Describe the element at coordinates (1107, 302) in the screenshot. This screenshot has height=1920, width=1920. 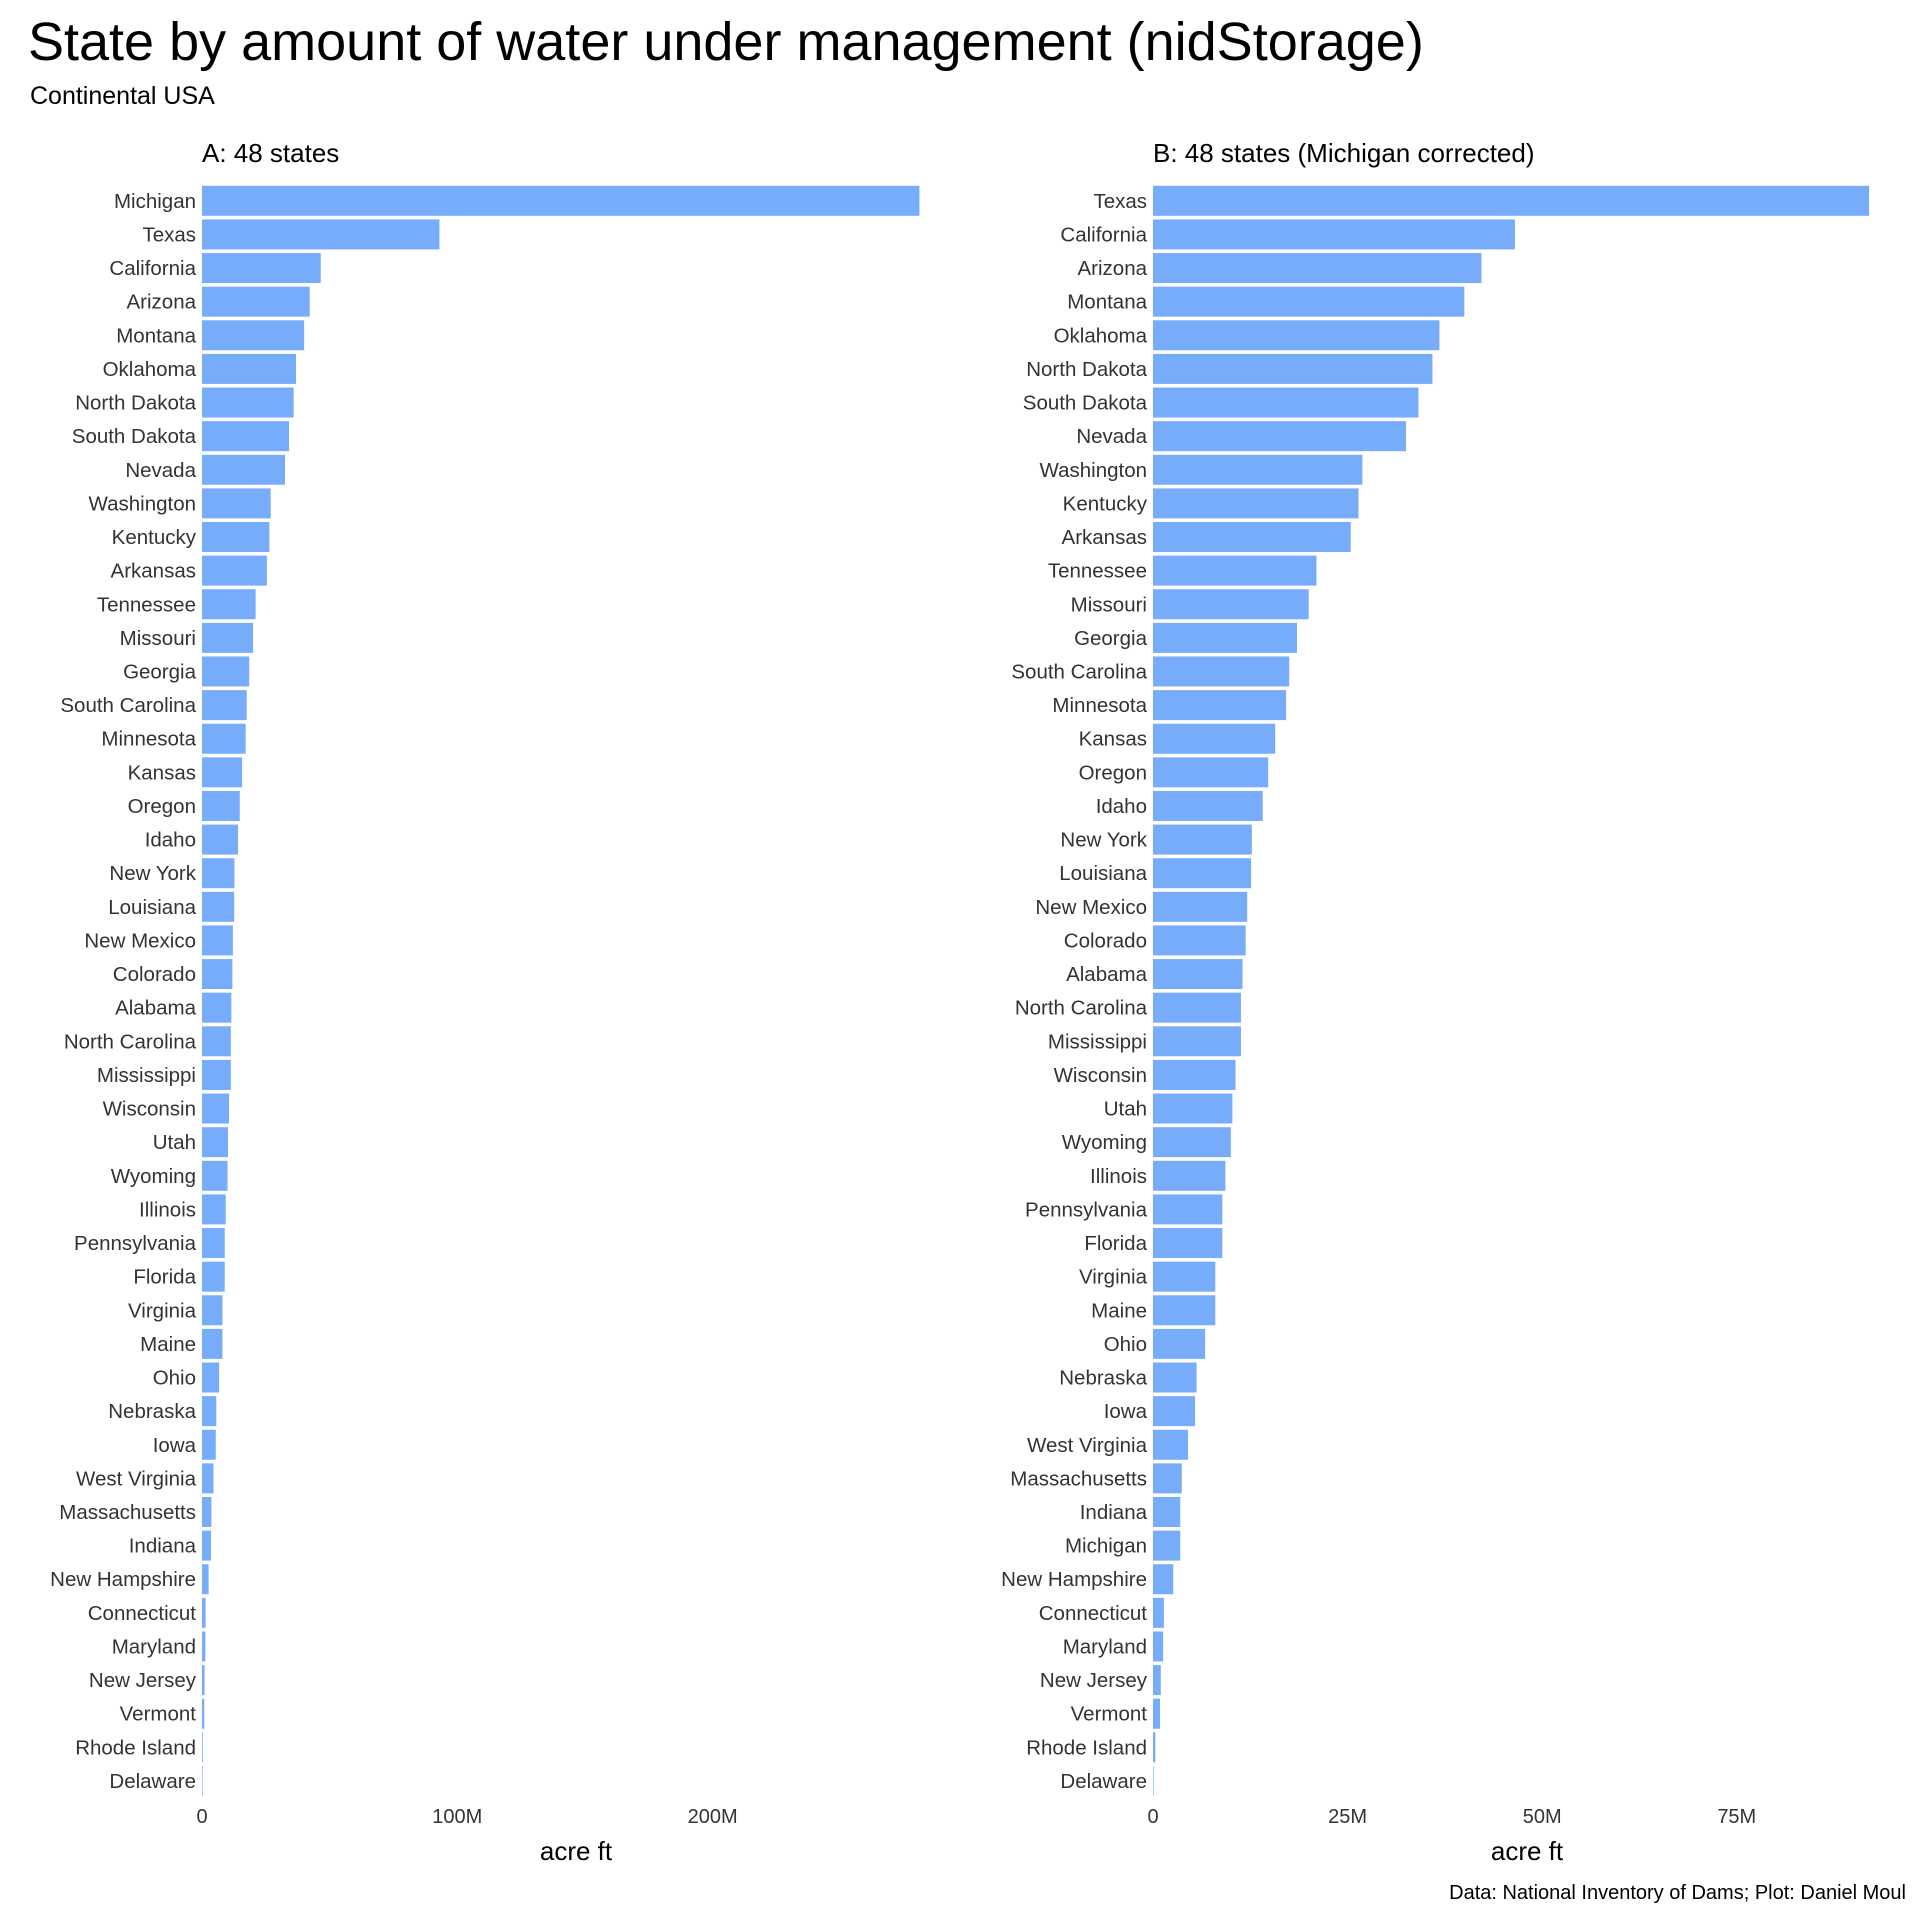
I see `category-label: Montana` at that location.